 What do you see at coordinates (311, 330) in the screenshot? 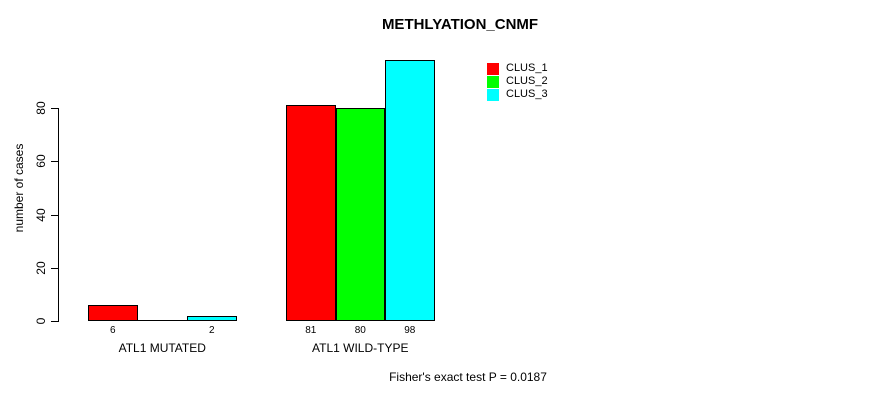
I see `bar-value-label: 81` at bounding box center [311, 330].